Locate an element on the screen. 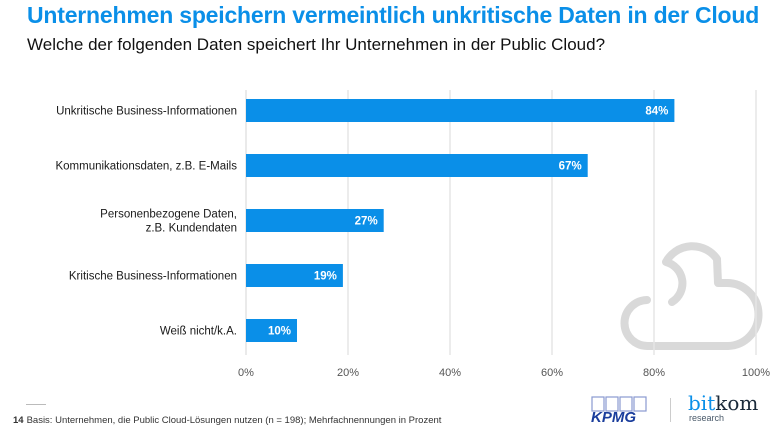 Image resolution: width=780 pixels, height=434 pixels. x-tick-label: 80% is located at coordinates (654, 373).